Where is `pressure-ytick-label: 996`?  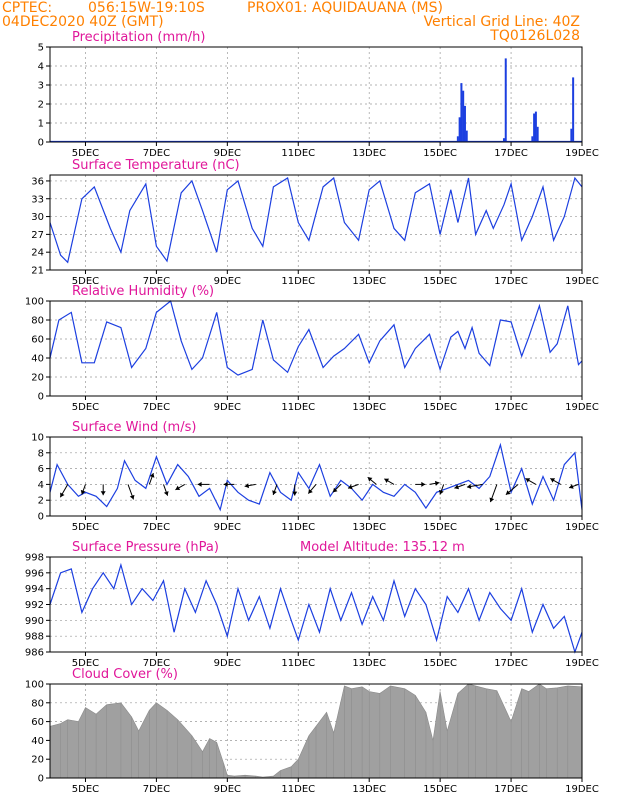 pressure-ytick-label: 996 is located at coordinates (34, 573).